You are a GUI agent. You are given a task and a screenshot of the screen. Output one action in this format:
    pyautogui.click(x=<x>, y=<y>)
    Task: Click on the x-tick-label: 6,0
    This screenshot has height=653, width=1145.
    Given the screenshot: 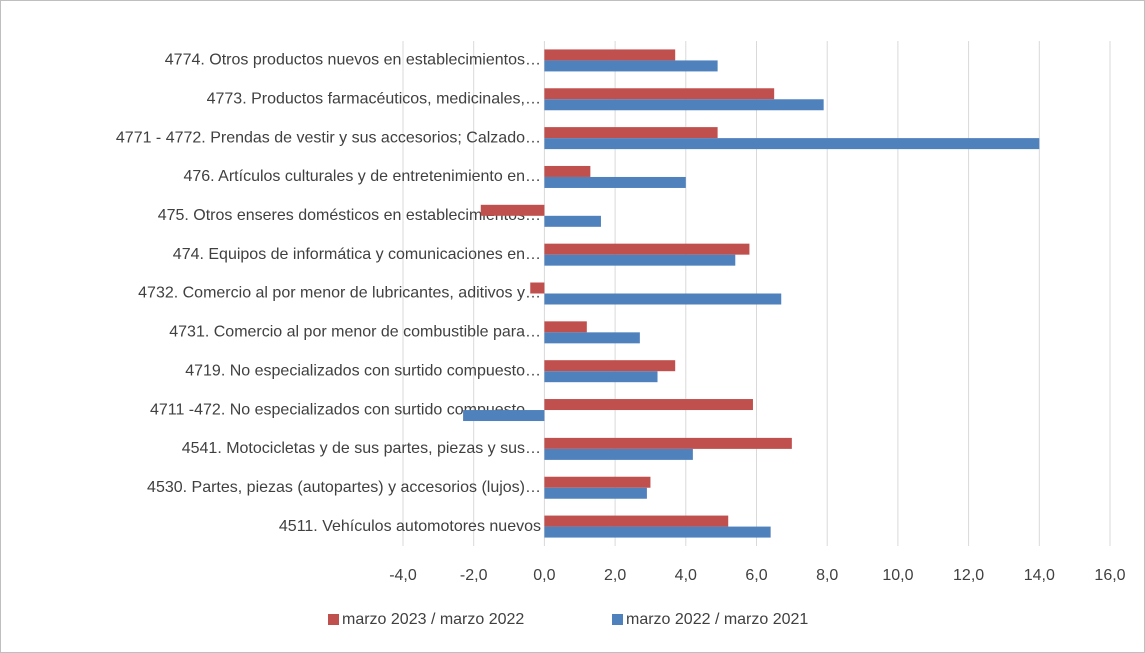 What is the action you would take?
    pyautogui.click(x=756, y=575)
    